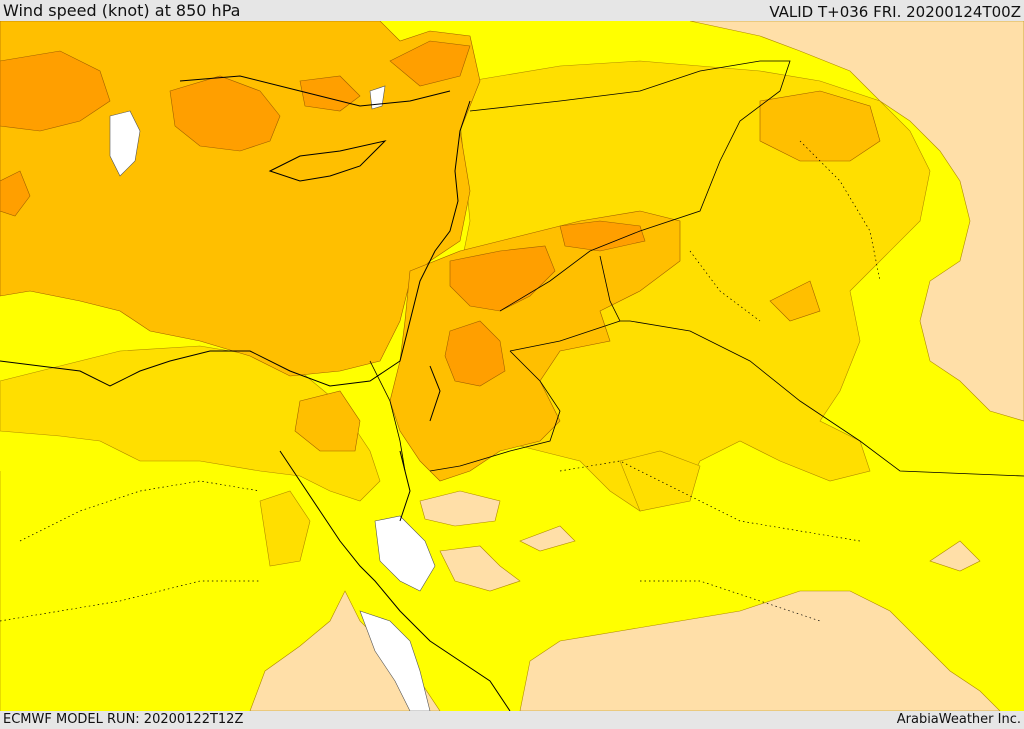  I want to click on map-title: Wind speed (knot) at 850 hPa, so click(122, 10).